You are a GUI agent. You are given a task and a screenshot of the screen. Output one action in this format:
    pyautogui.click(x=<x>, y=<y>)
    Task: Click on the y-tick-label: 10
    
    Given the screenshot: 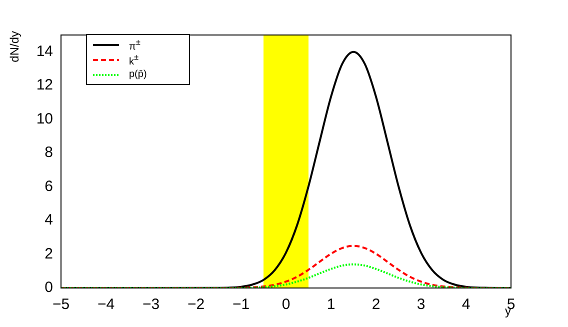 What is the action you would take?
    pyautogui.click(x=44, y=119)
    